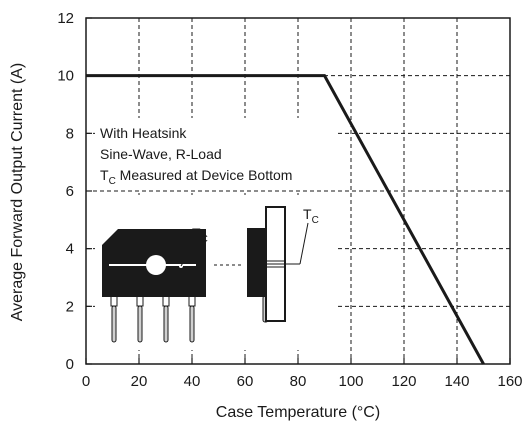 This screenshot has height=422, width=527. I want to click on y-tick-label: 2, so click(70, 306).